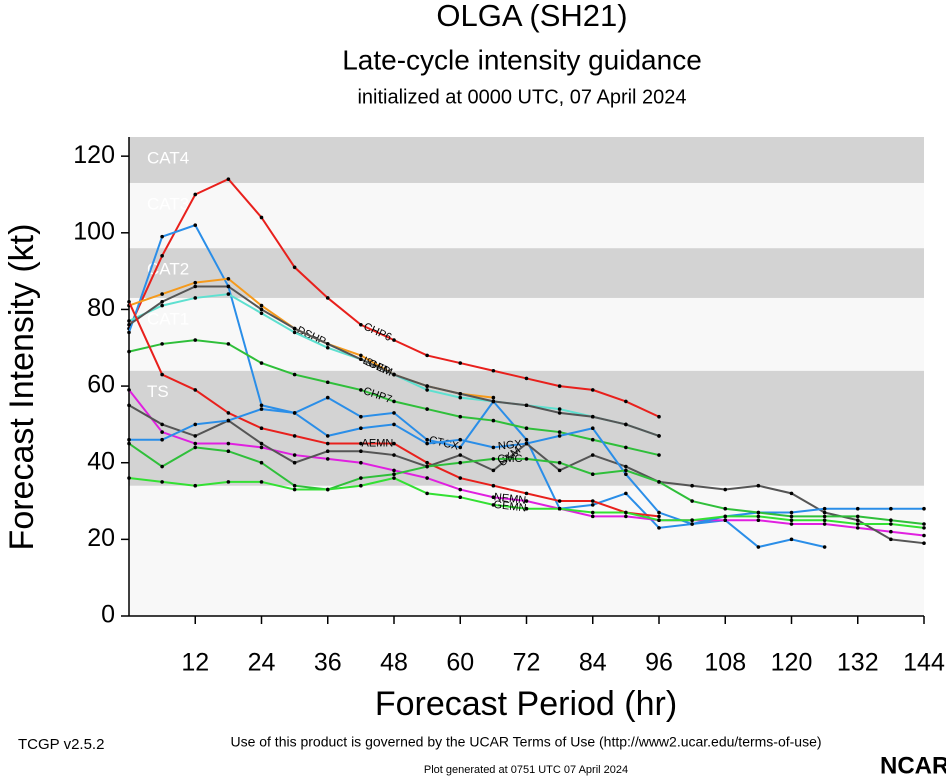 This screenshot has height=780, width=946. Describe the element at coordinates (108, 615) in the screenshot. I see `y-tick-label: 0` at that location.